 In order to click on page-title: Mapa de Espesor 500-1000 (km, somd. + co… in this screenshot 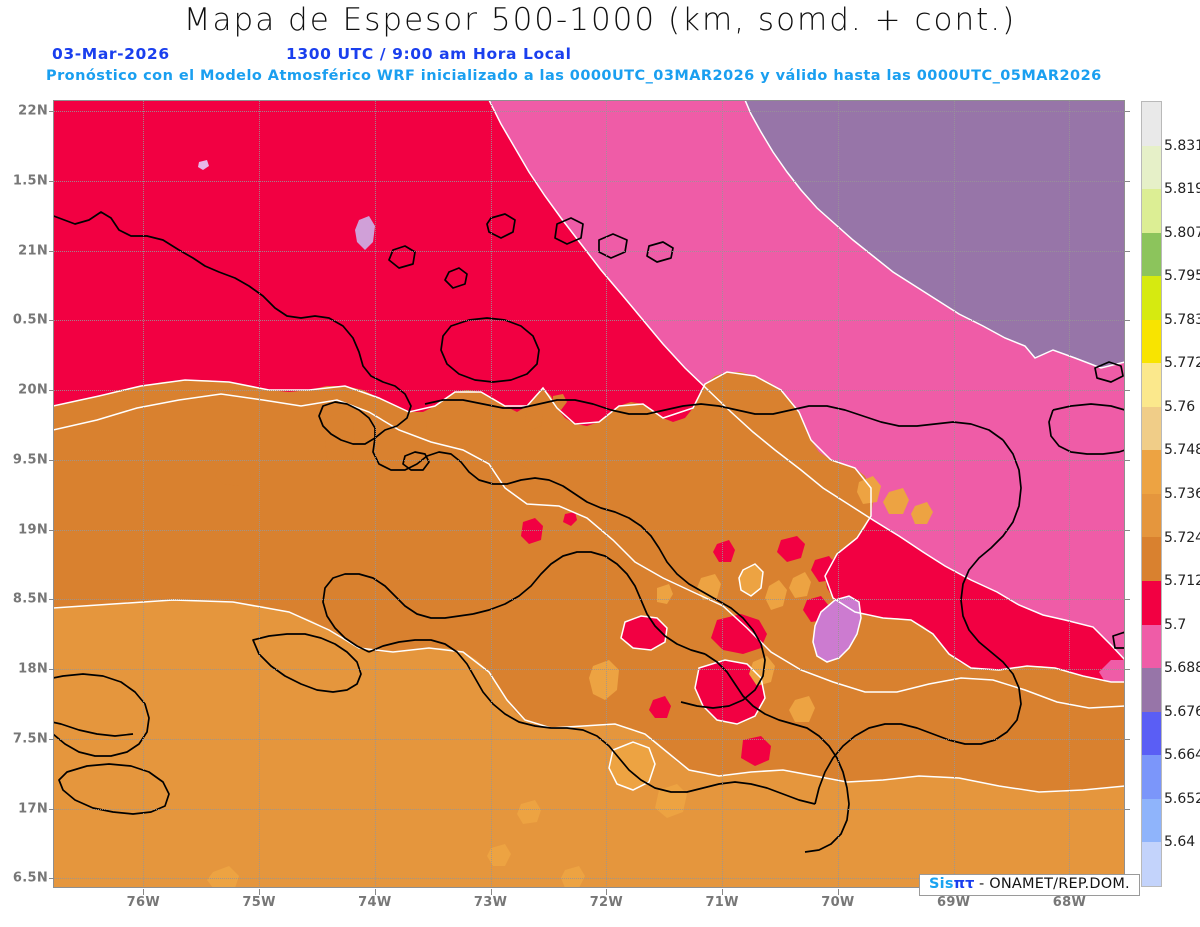, I will do `click(600, 20)`.